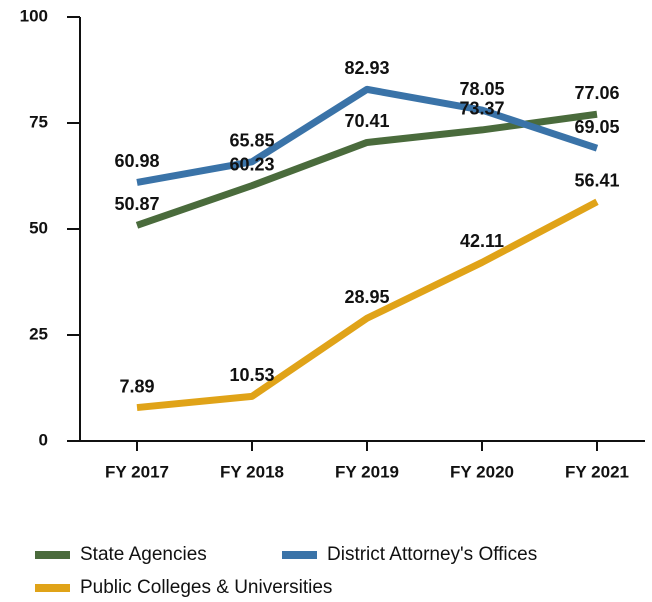 Image resolution: width=652 pixels, height=602 pixels. I want to click on legend-label: State Agencies, so click(143, 554).